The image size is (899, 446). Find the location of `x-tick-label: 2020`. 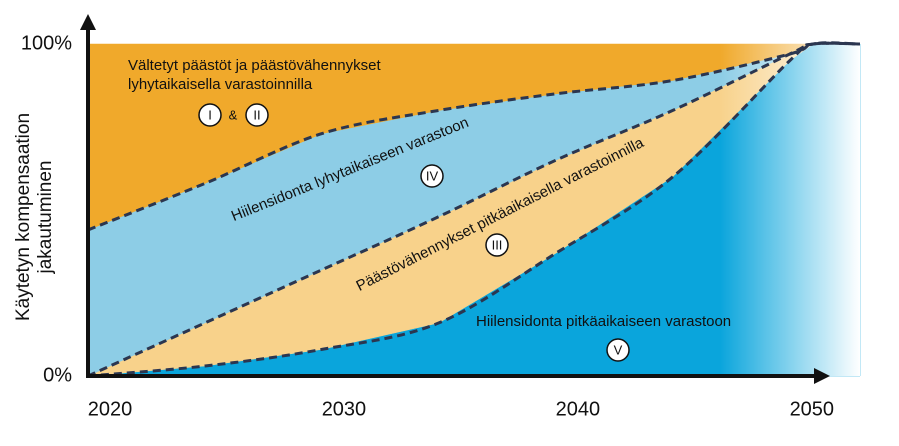

x-tick-label: 2020 is located at coordinates (110, 409).